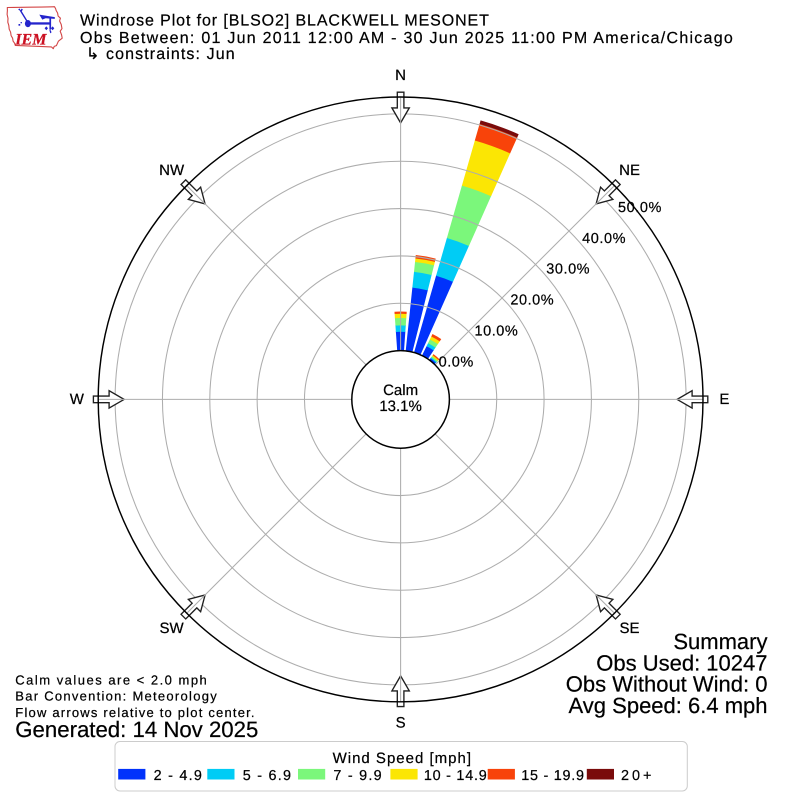 The height and width of the screenshot is (805, 800). Describe the element at coordinates (268, 776) in the screenshot. I see `svg-text: 5 - 6.9` at that location.